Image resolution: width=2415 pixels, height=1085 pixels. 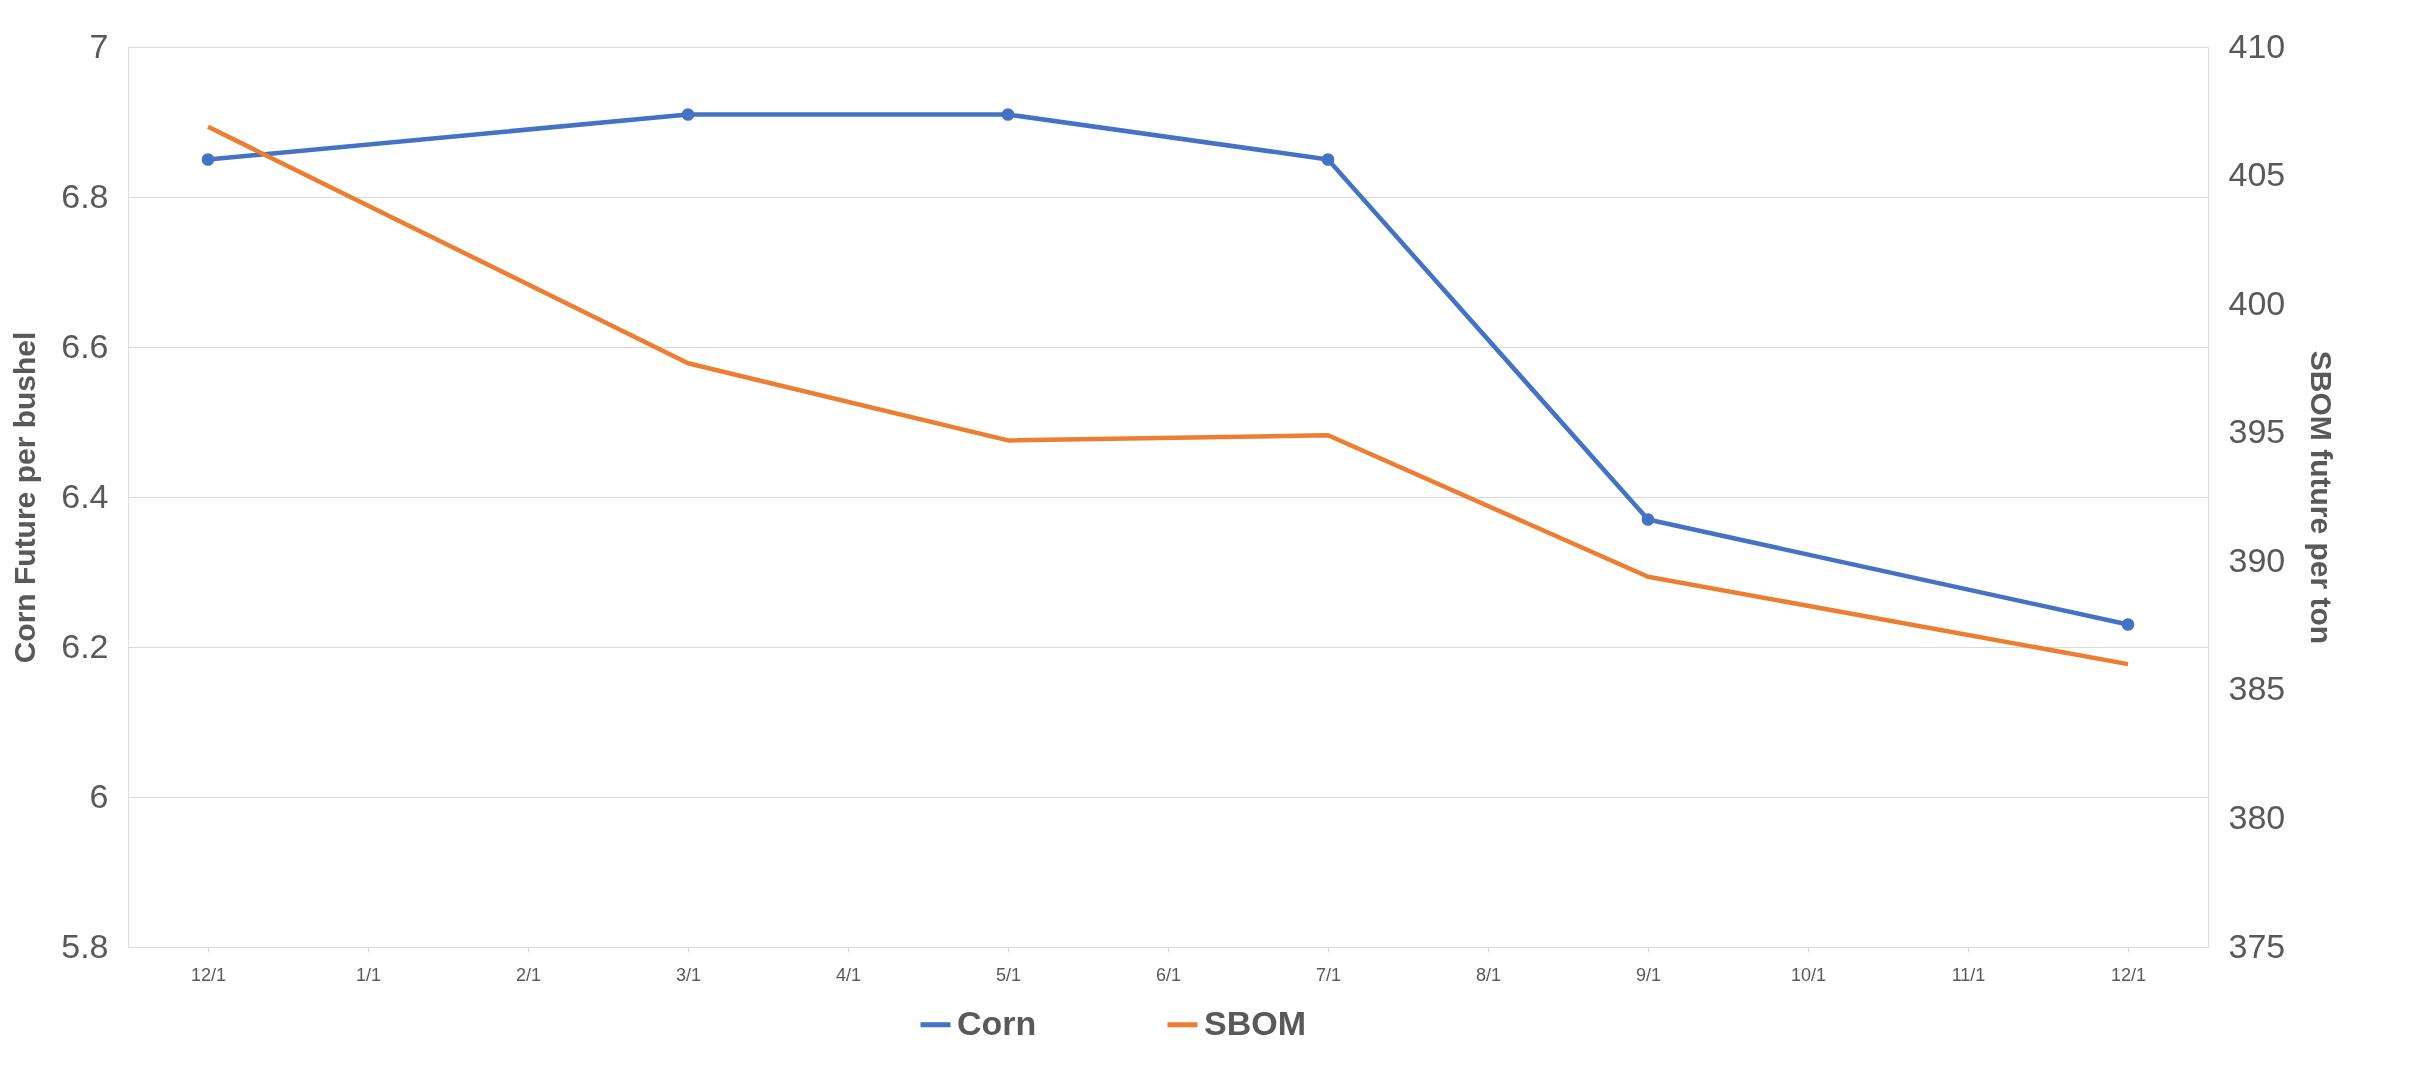 I want to click on y-tick-label: 6.6, so click(x=85, y=345).